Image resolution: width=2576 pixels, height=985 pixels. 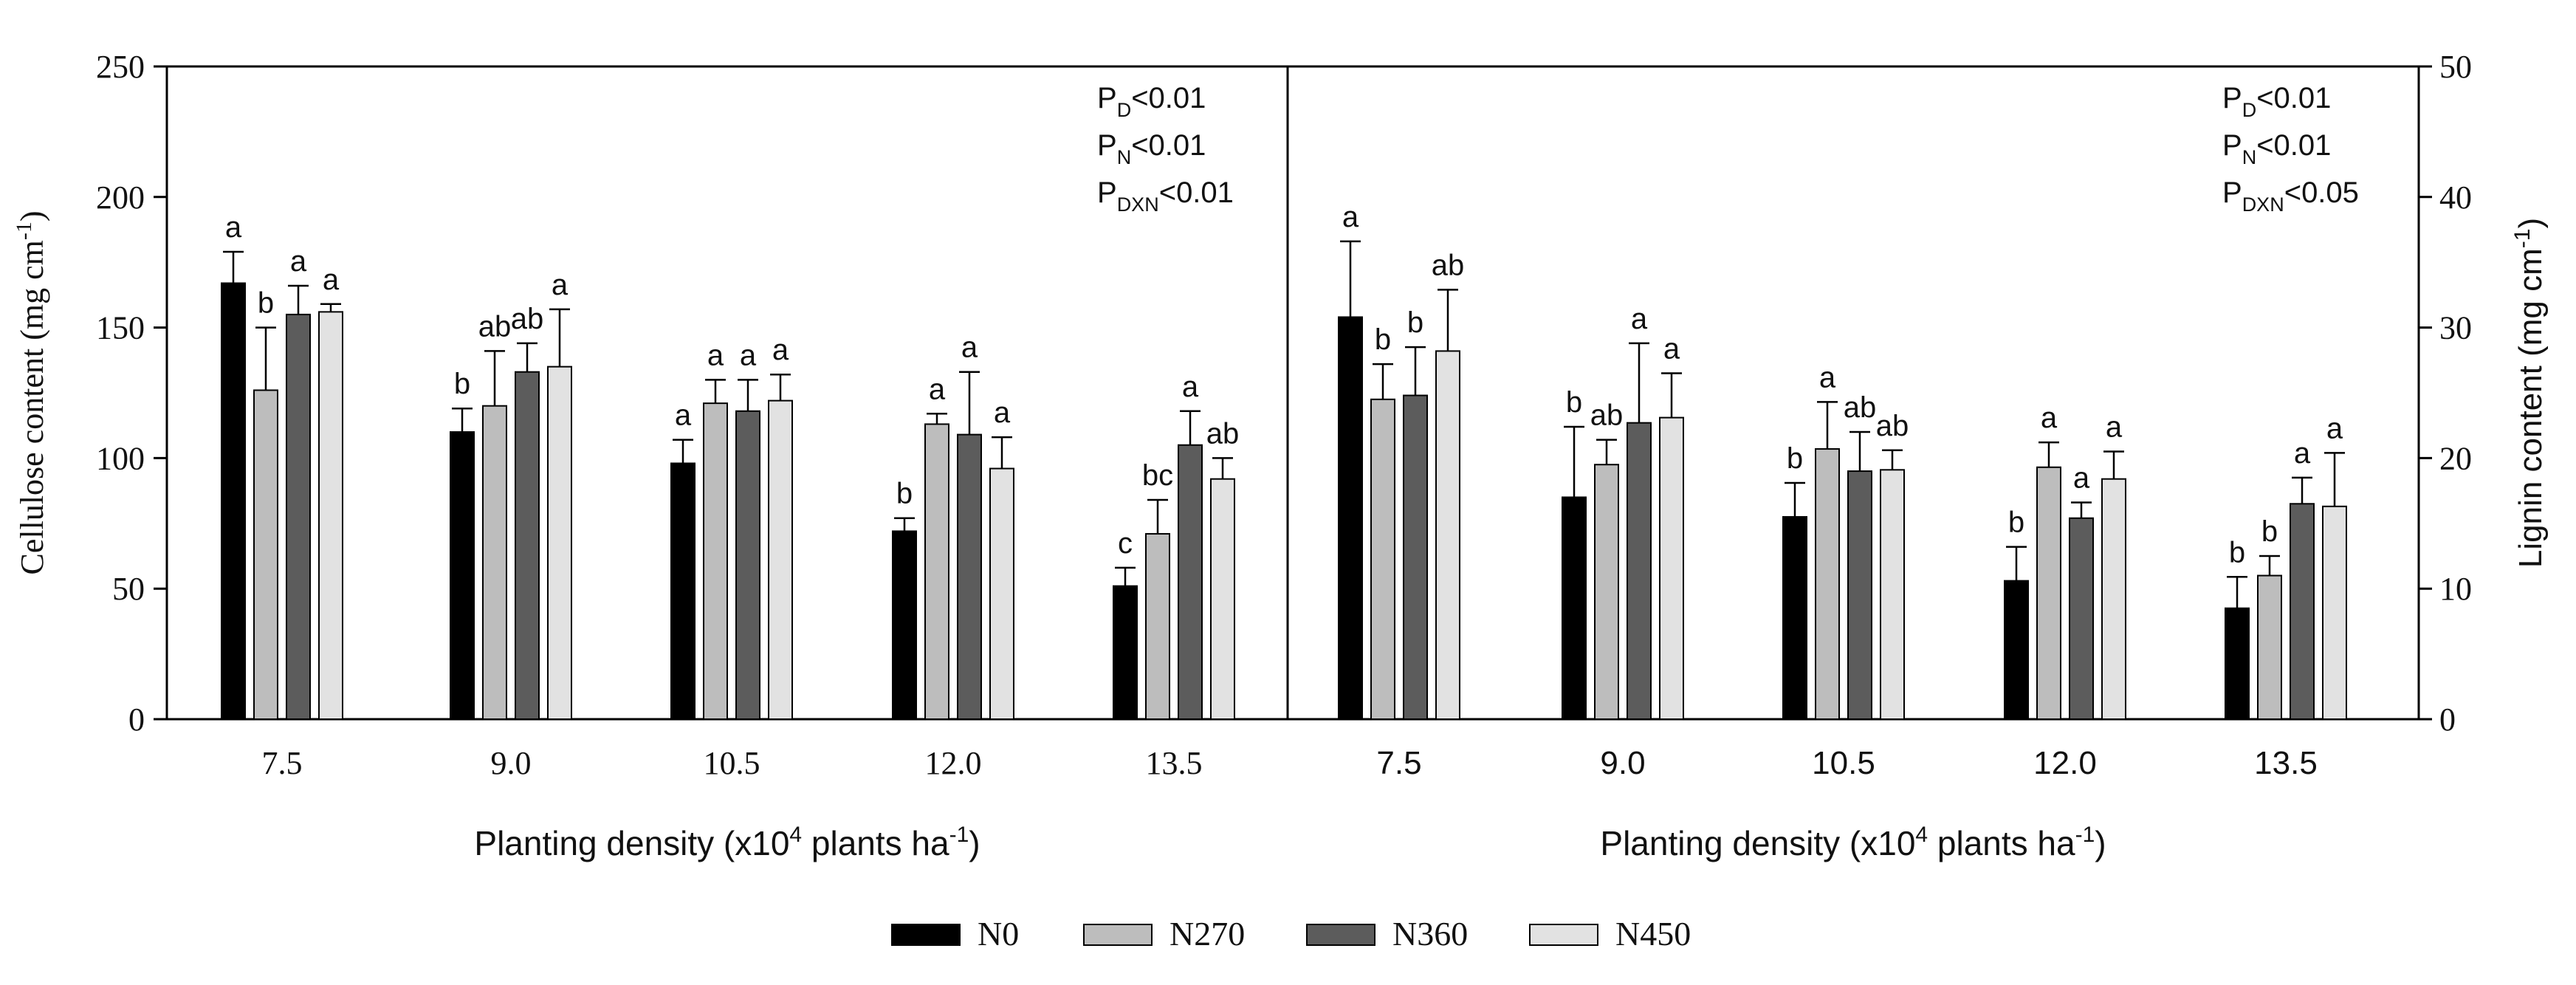 What do you see at coordinates (120, 67) in the screenshot?
I see `y-tick-label: 250` at bounding box center [120, 67].